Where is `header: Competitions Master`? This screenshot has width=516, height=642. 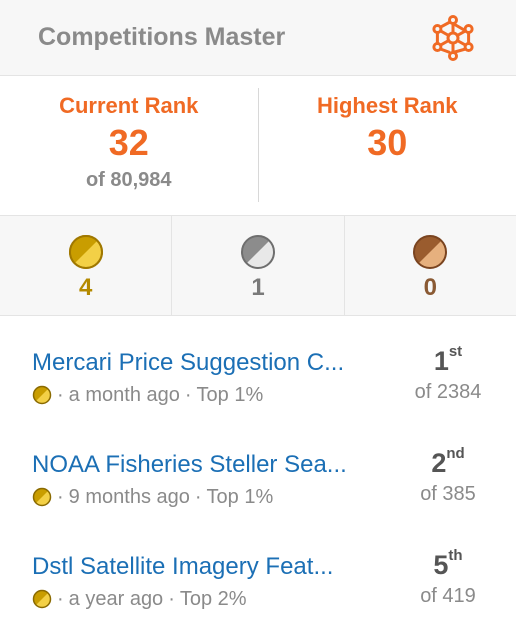 header: Competitions Master is located at coordinates (258, 38).